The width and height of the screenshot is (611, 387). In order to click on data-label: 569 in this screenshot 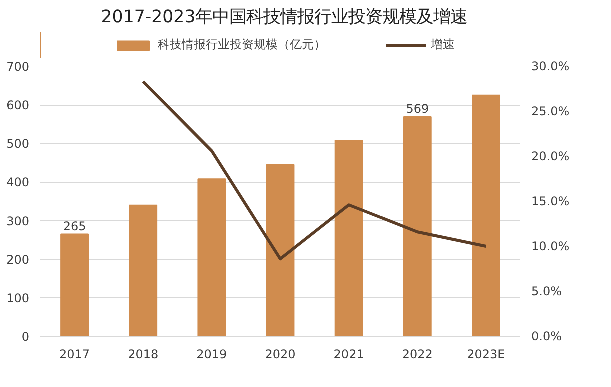, I will do `click(418, 109)`.